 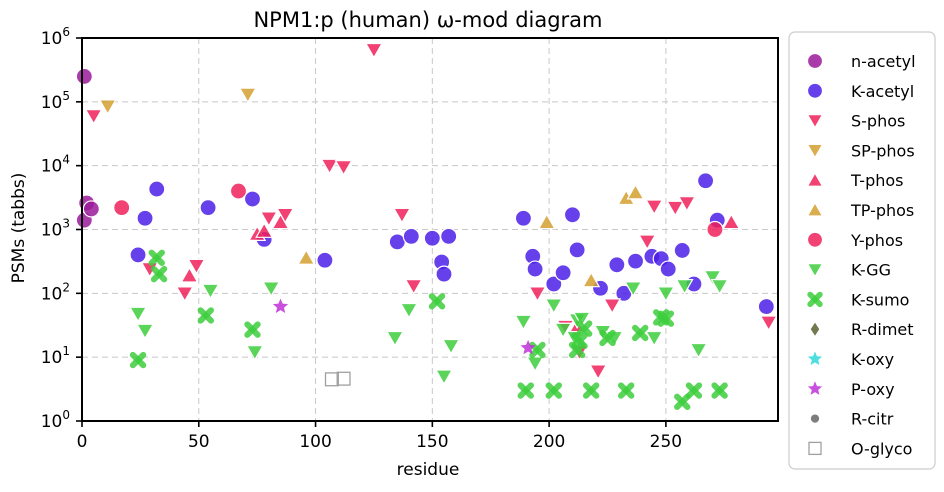 I want to click on legend-marker-K-acetyl, so click(x=815, y=90).